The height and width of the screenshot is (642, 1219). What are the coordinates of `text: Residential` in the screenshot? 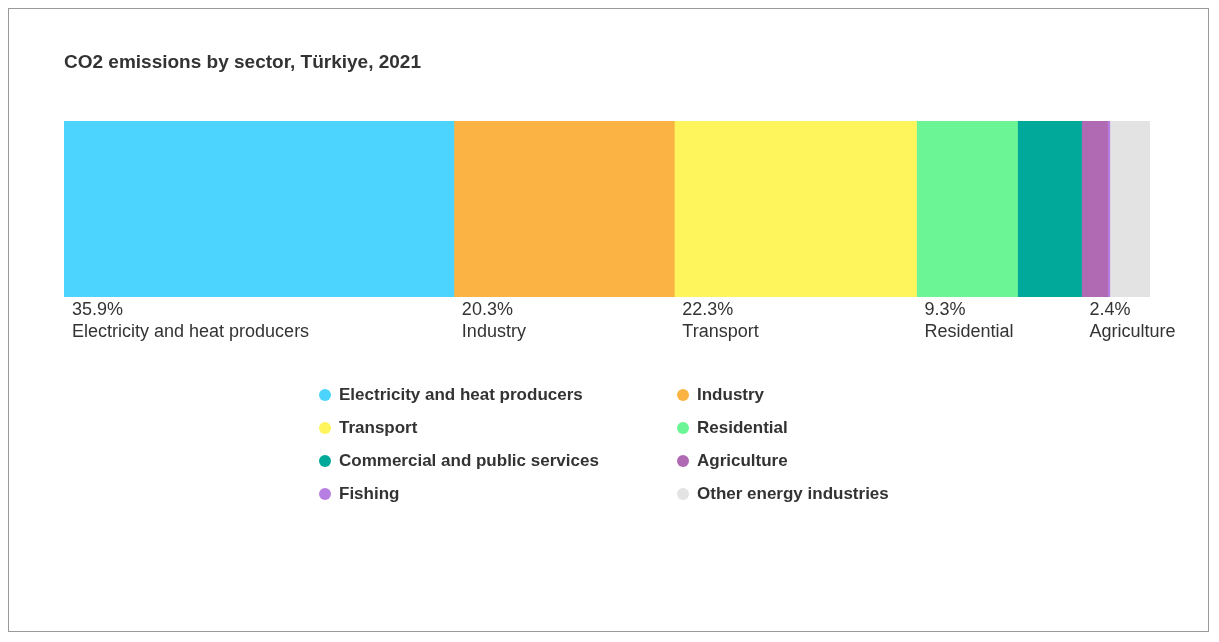 It's located at (969, 330).